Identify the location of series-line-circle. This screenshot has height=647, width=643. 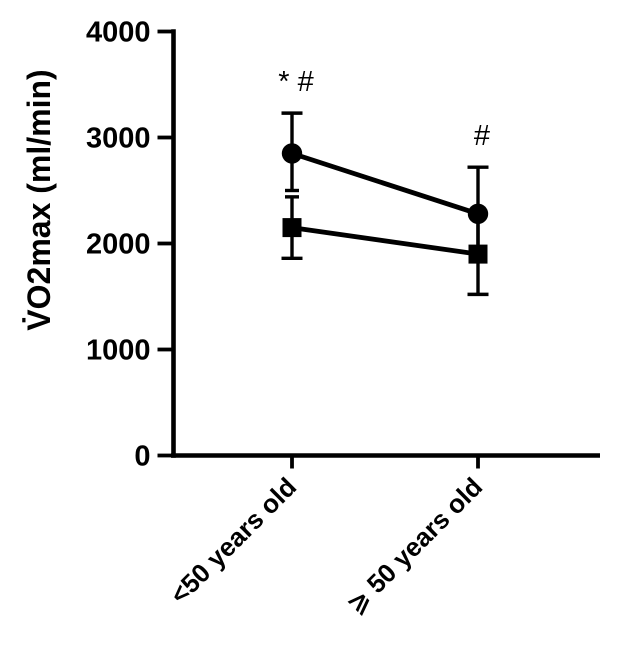
(385, 184).